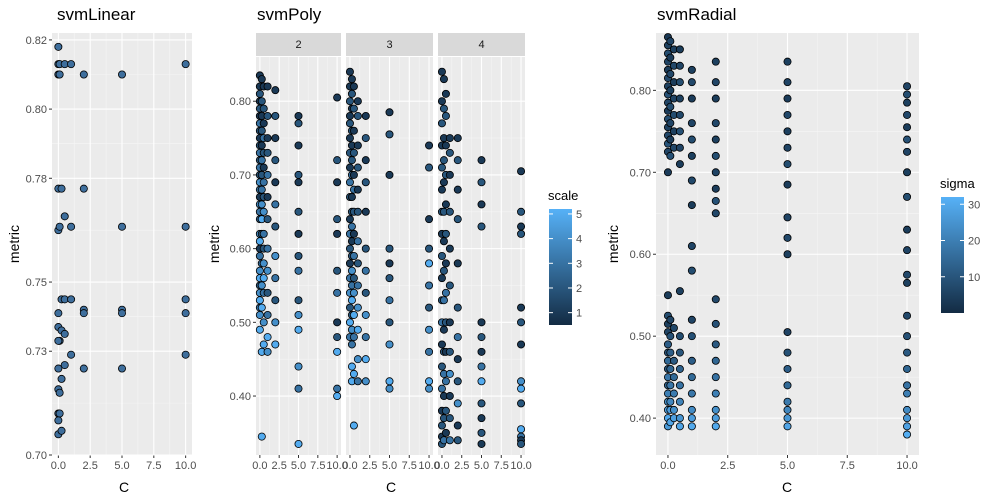 The image size is (1000, 502). What do you see at coordinates (96, 14) in the screenshot?
I see `svmlinear-title: svmLinear` at bounding box center [96, 14].